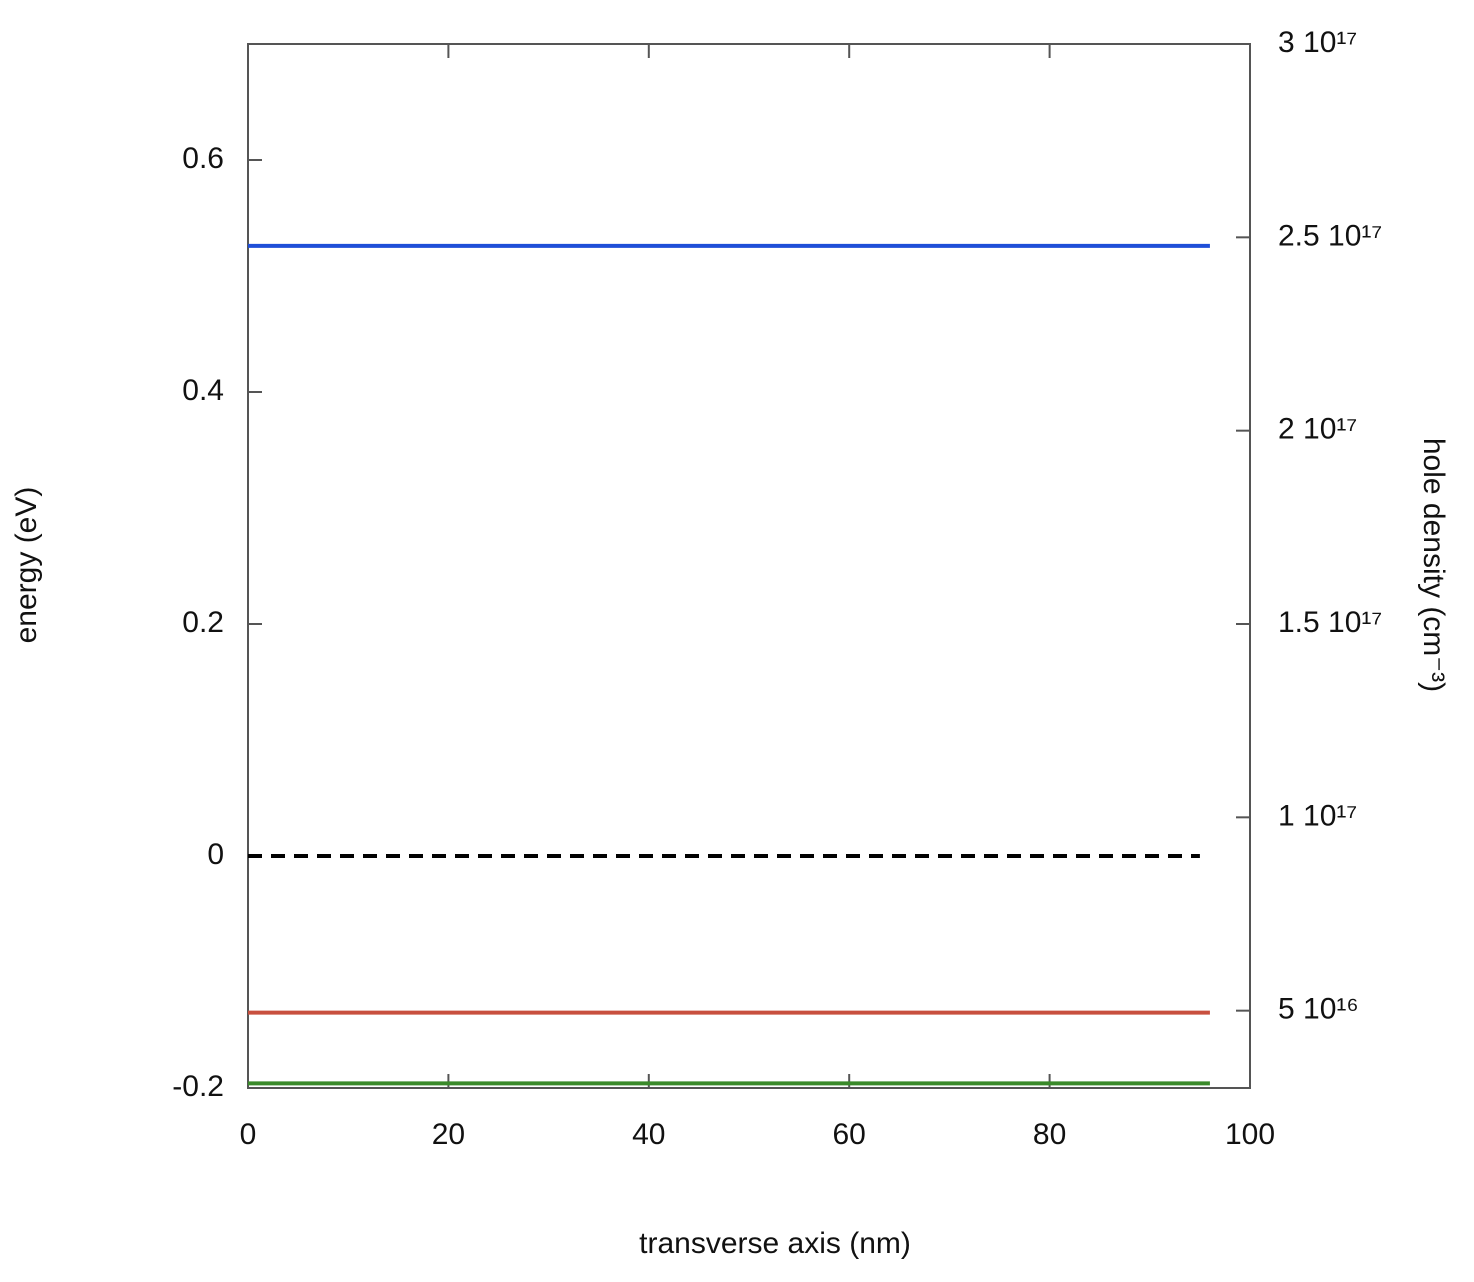  What do you see at coordinates (1433, 565) in the screenshot?
I see `y2-axis-title: hole density (cm⁻³)` at bounding box center [1433, 565].